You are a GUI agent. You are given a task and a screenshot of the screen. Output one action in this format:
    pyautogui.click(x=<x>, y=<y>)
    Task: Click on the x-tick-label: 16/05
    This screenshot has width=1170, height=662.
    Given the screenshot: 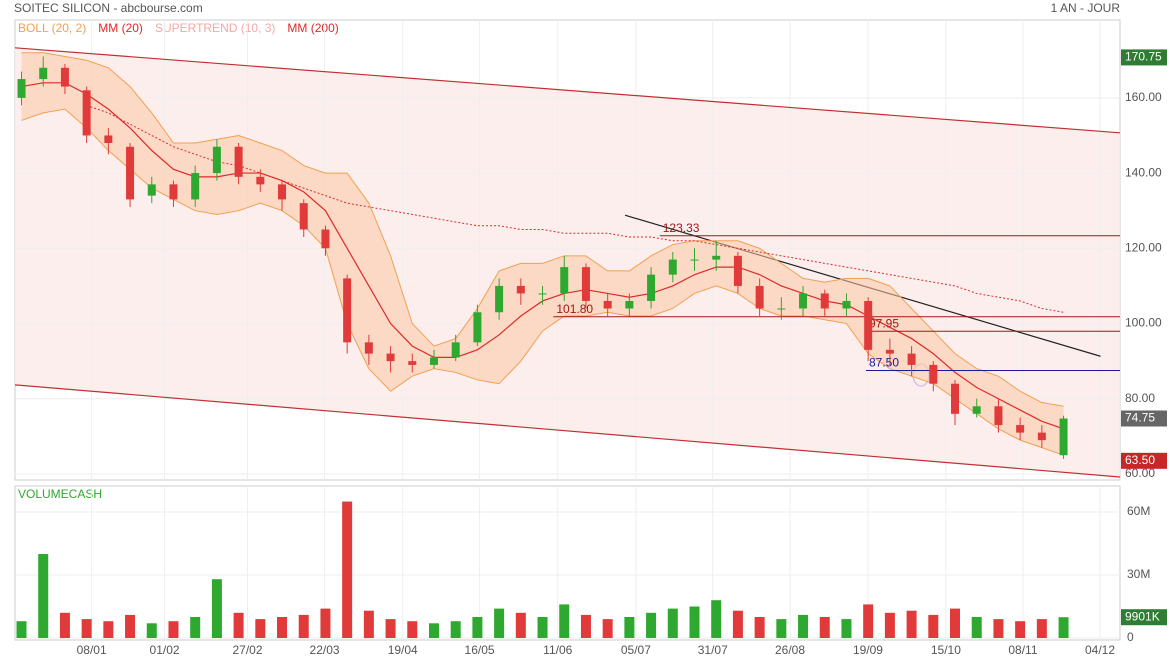 What is the action you would take?
    pyautogui.click(x=480, y=650)
    